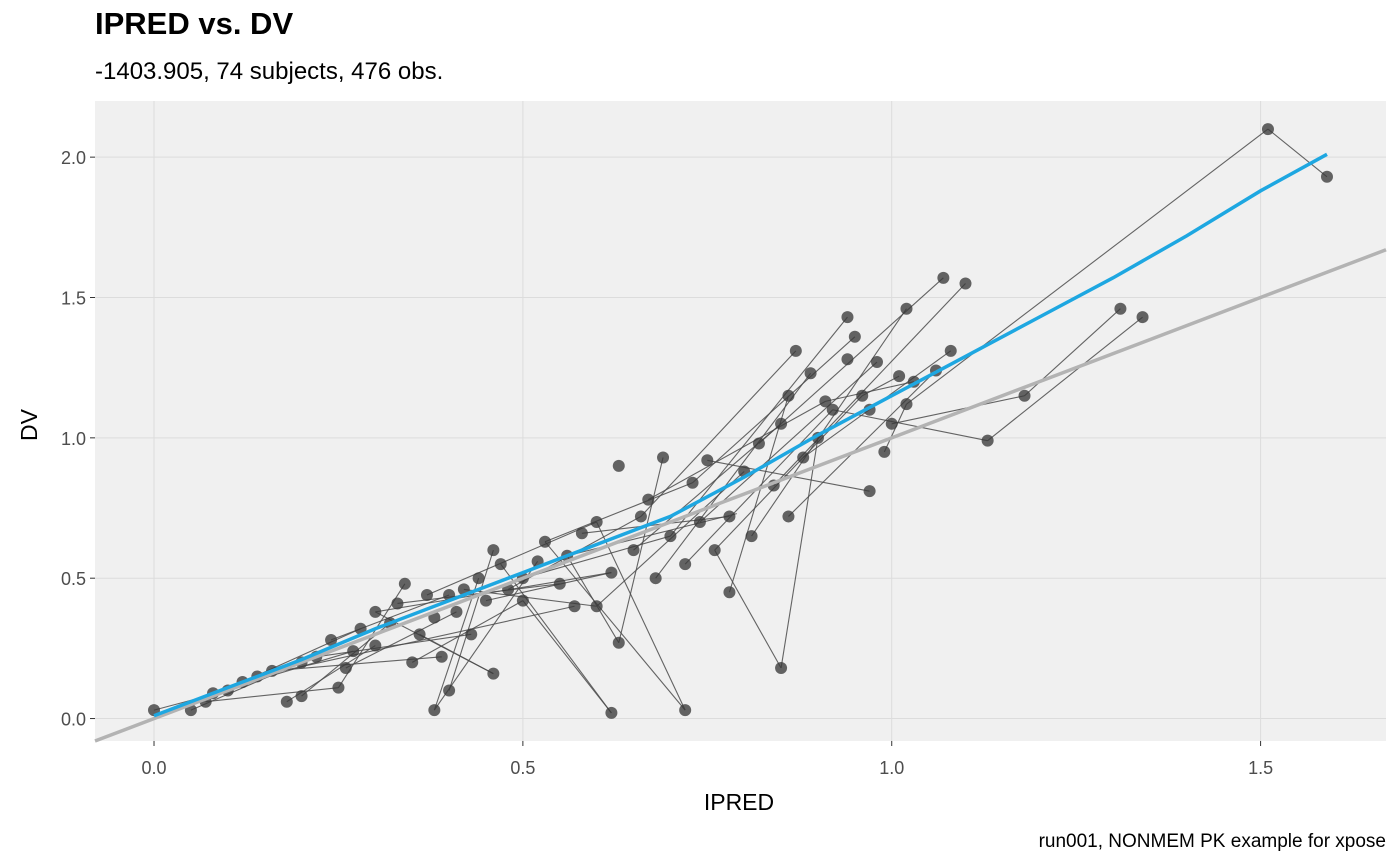 The image size is (1400, 866). I want to click on chart-subtitle: -1403.905, 74 subjects, 476 obs., so click(269, 71).